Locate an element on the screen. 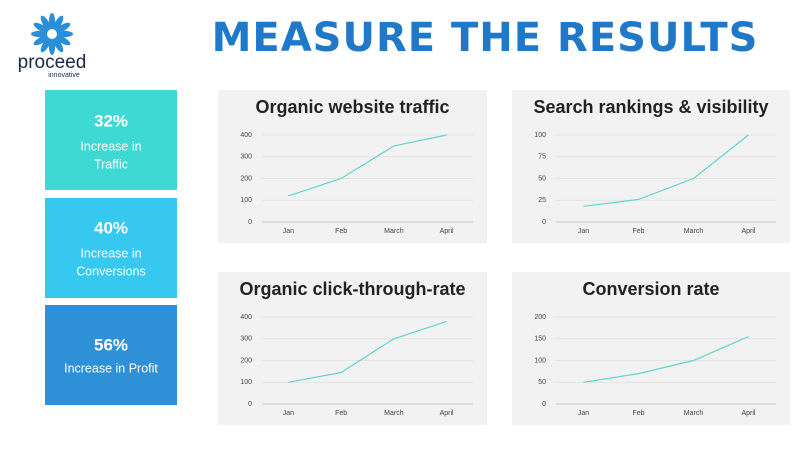 The image size is (800, 450). chart-title: Search rankings & visibility is located at coordinates (650, 107).